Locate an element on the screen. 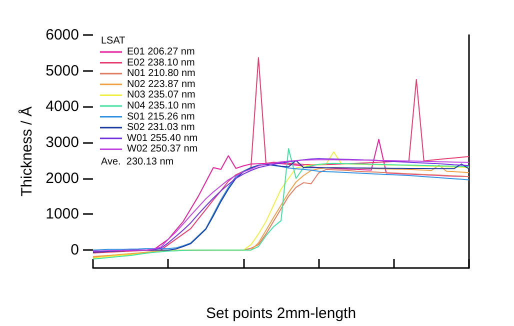  legend-label: E01 206.27 nm is located at coordinates (161, 52).